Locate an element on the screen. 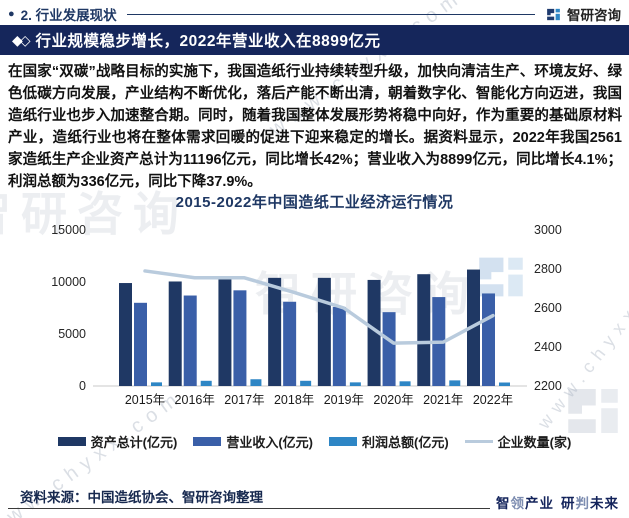  x-axis-label: 2022年 is located at coordinates (493, 400).